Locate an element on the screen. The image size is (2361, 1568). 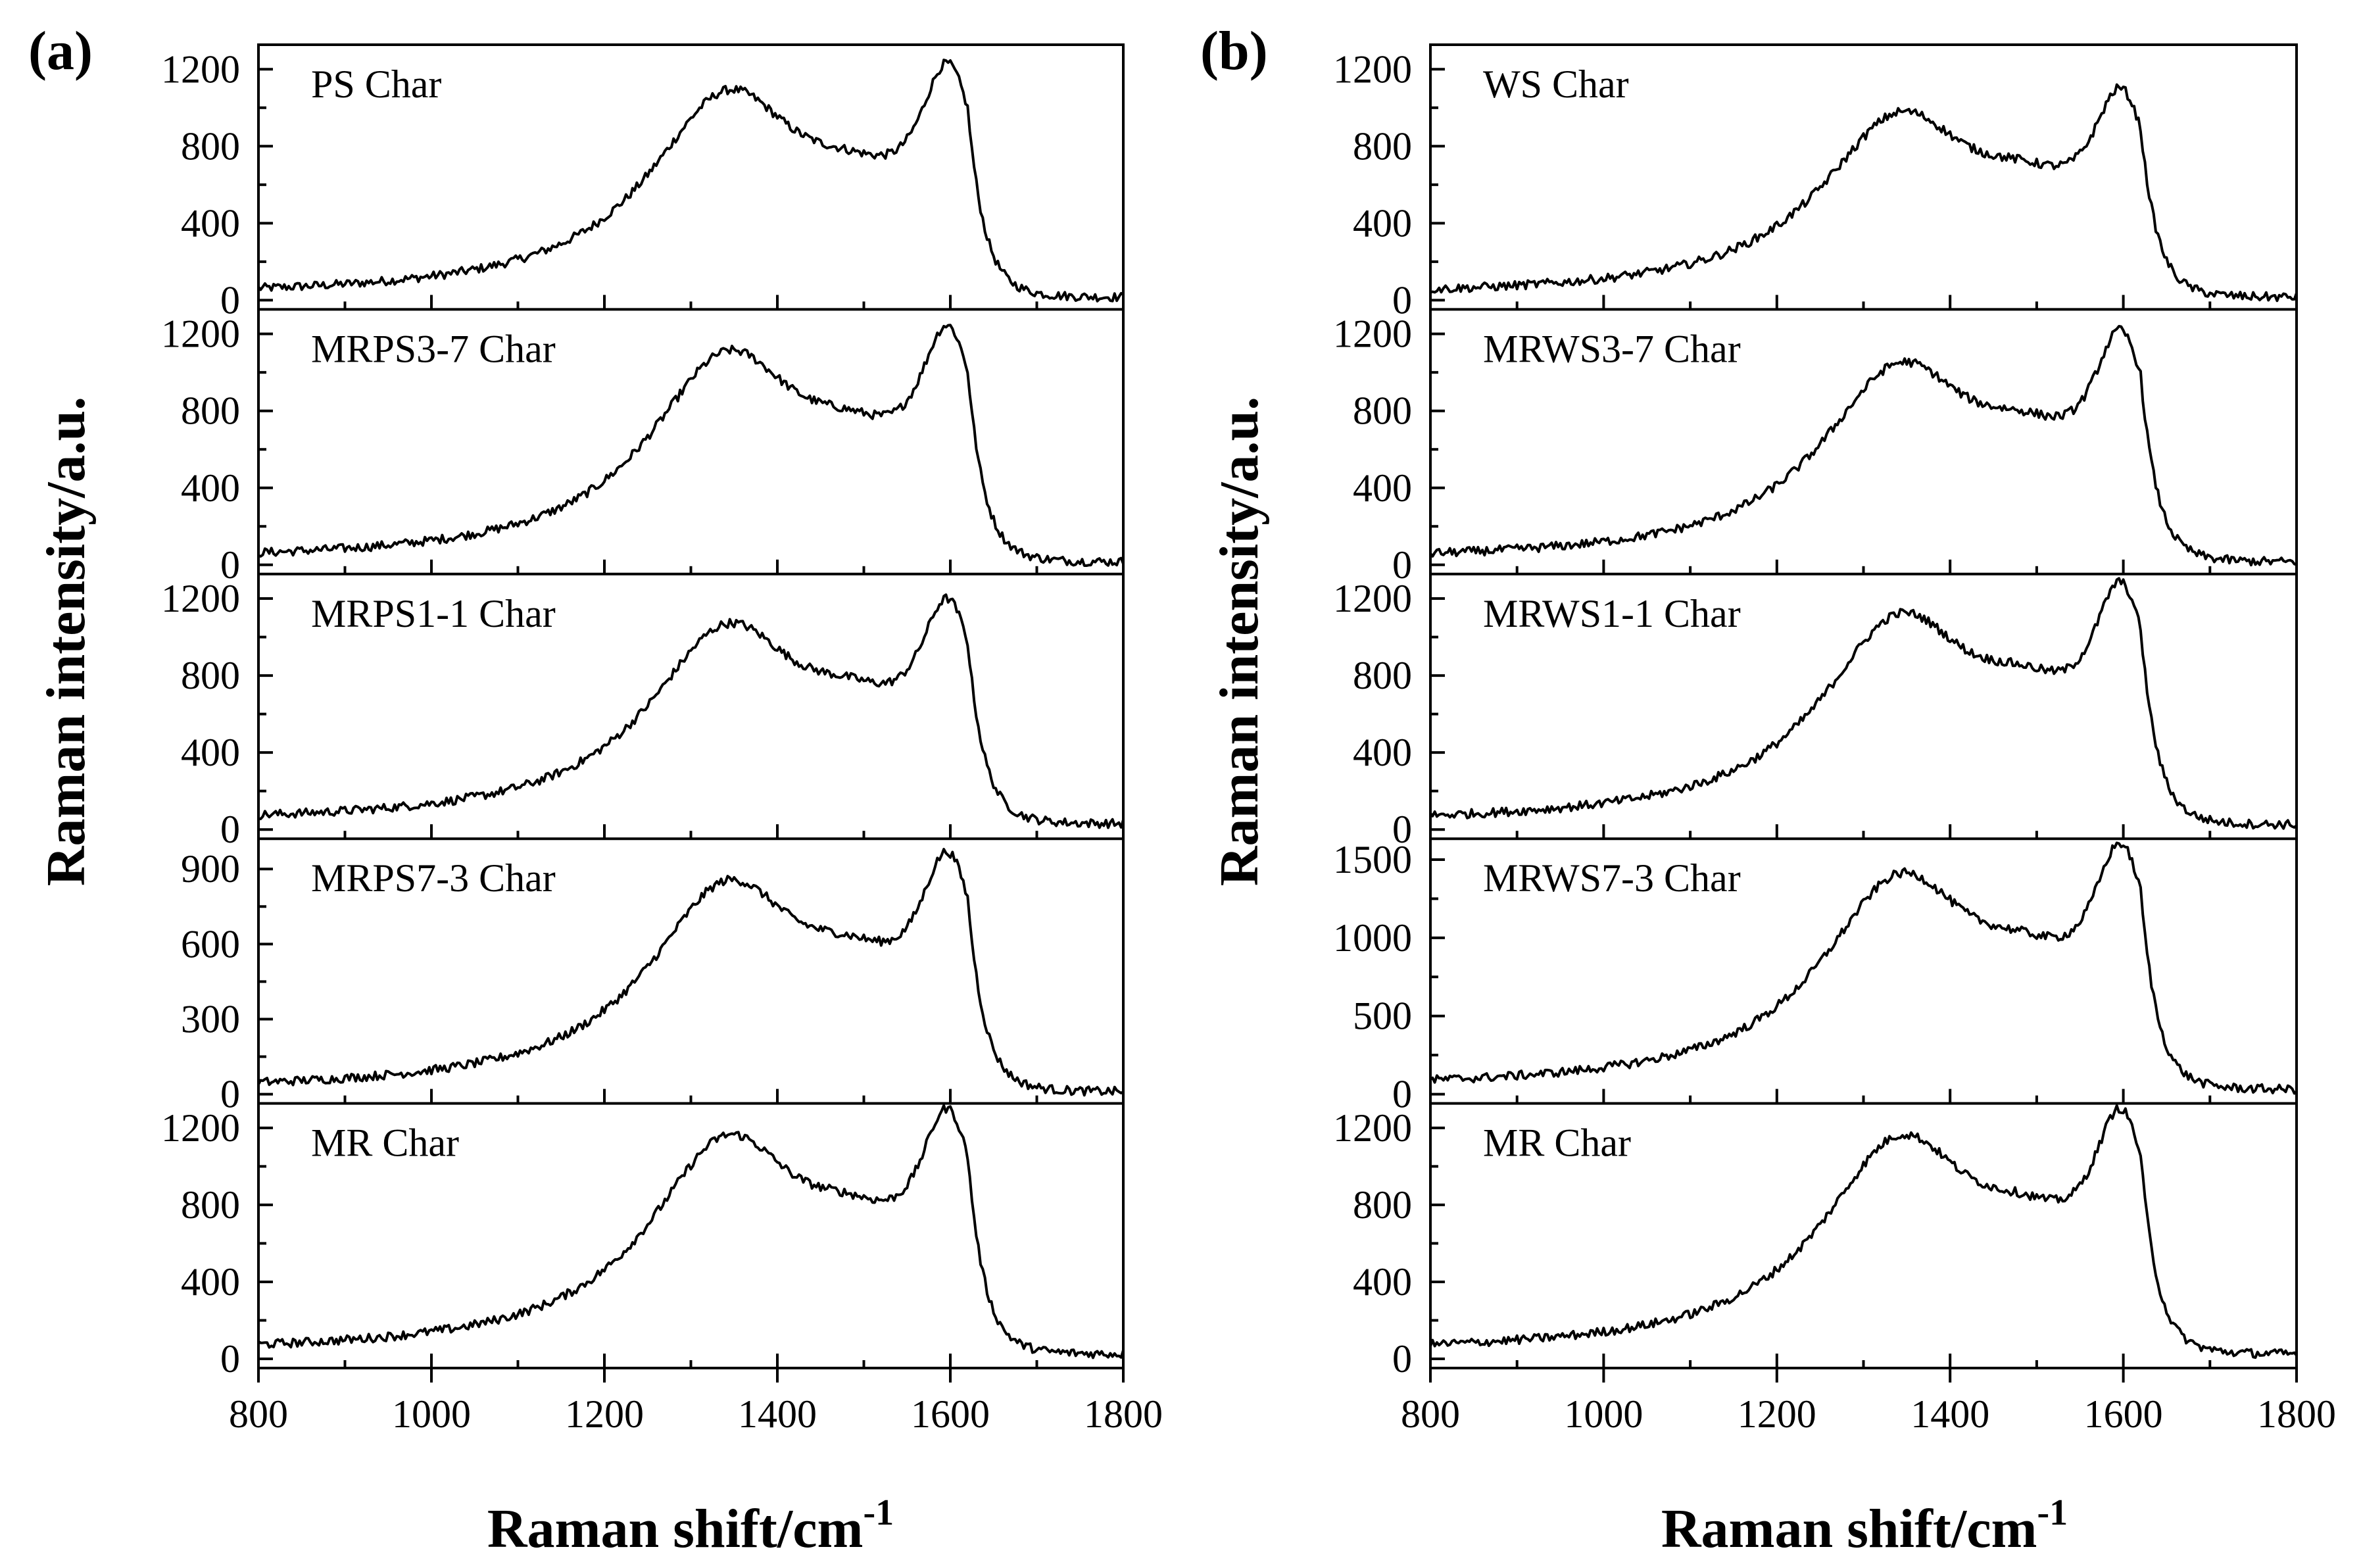
x-axis-title-a-sup: -1 is located at coordinates (879, 1512).